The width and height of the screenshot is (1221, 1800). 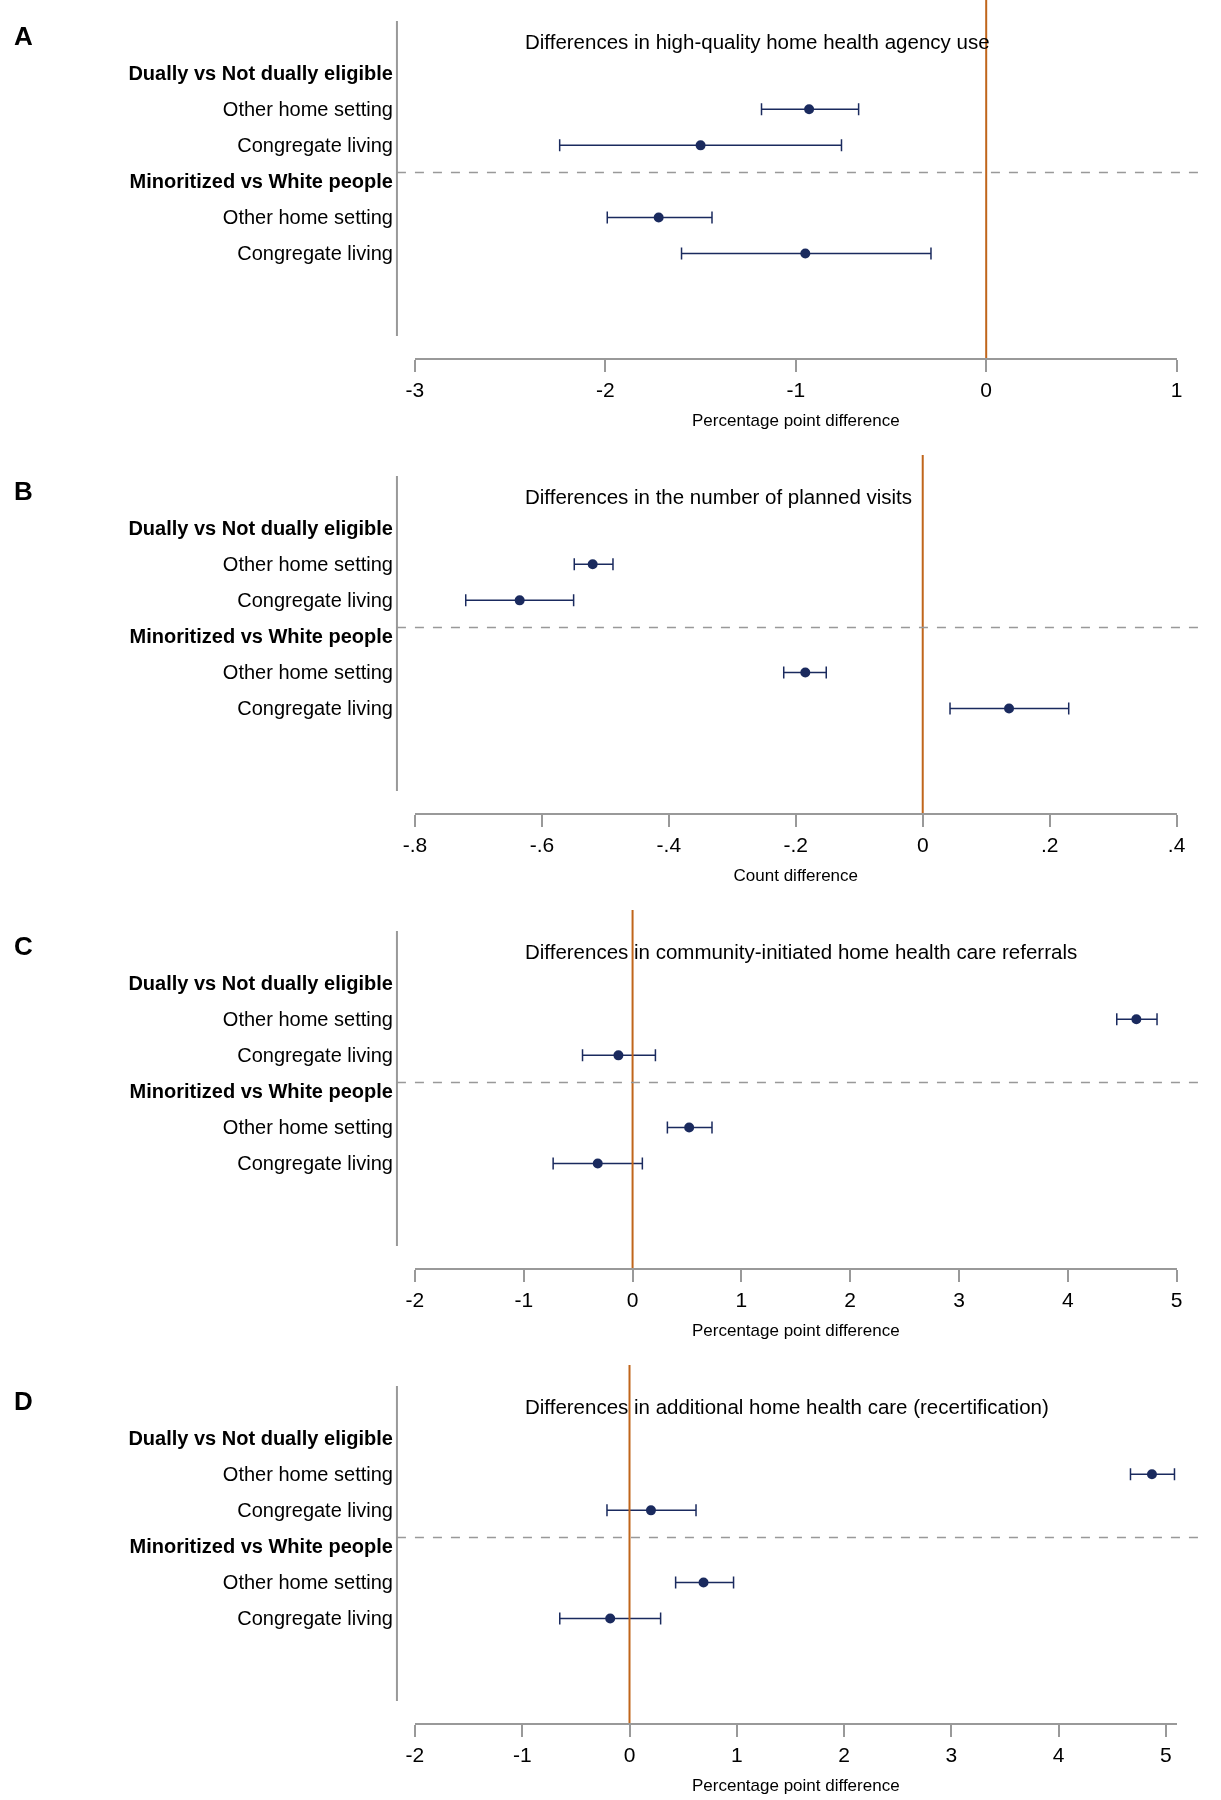 I want to click on x-tick-label: -3, so click(x=415, y=390).